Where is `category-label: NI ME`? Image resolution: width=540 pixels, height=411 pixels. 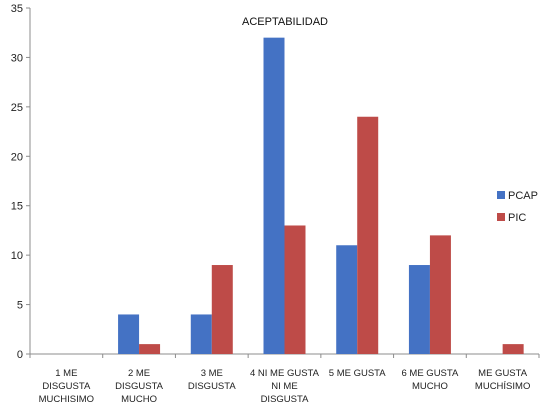
category-label: NI ME is located at coordinates (284, 386).